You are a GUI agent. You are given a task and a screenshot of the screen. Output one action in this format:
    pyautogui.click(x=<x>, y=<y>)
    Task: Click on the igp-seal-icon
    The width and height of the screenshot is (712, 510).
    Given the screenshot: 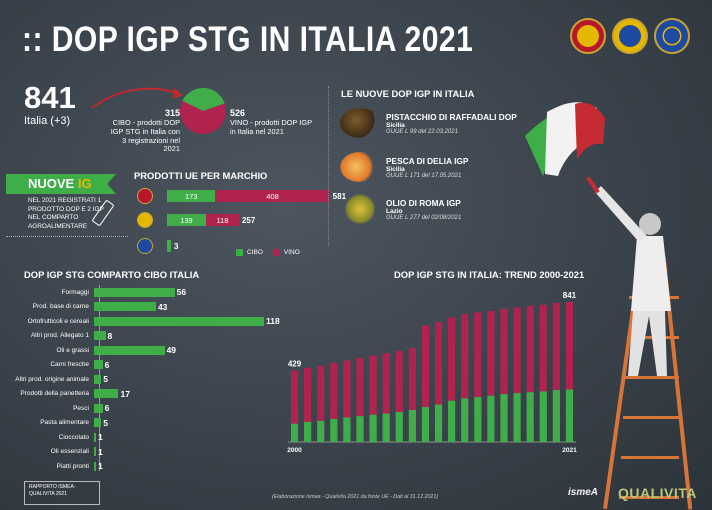 What is the action you would take?
    pyautogui.click(x=630, y=36)
    